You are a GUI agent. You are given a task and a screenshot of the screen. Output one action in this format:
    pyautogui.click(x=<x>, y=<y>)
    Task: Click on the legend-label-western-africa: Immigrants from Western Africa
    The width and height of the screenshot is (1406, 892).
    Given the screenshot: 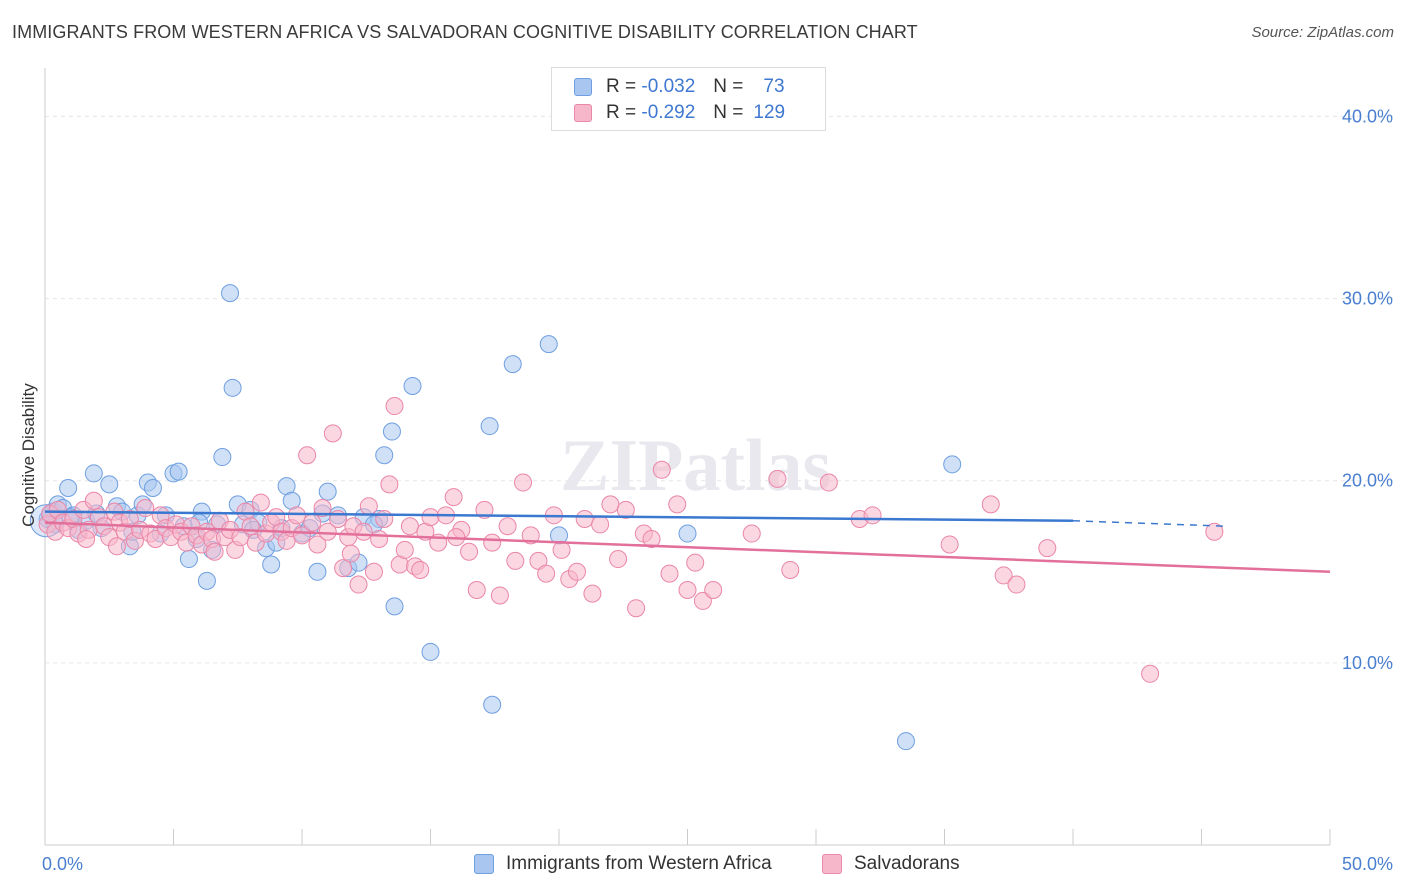 What is the action you would take?
    pyautogui.click(x=639, y=863)
    